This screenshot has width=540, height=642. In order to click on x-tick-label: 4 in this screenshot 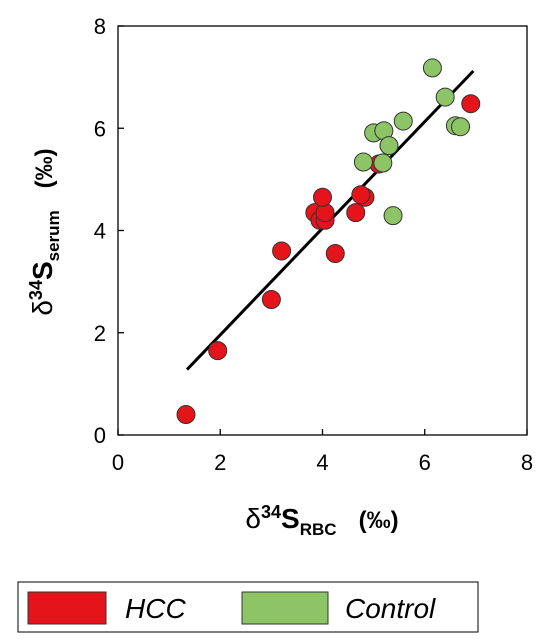, I will do `click(322, 462)`.